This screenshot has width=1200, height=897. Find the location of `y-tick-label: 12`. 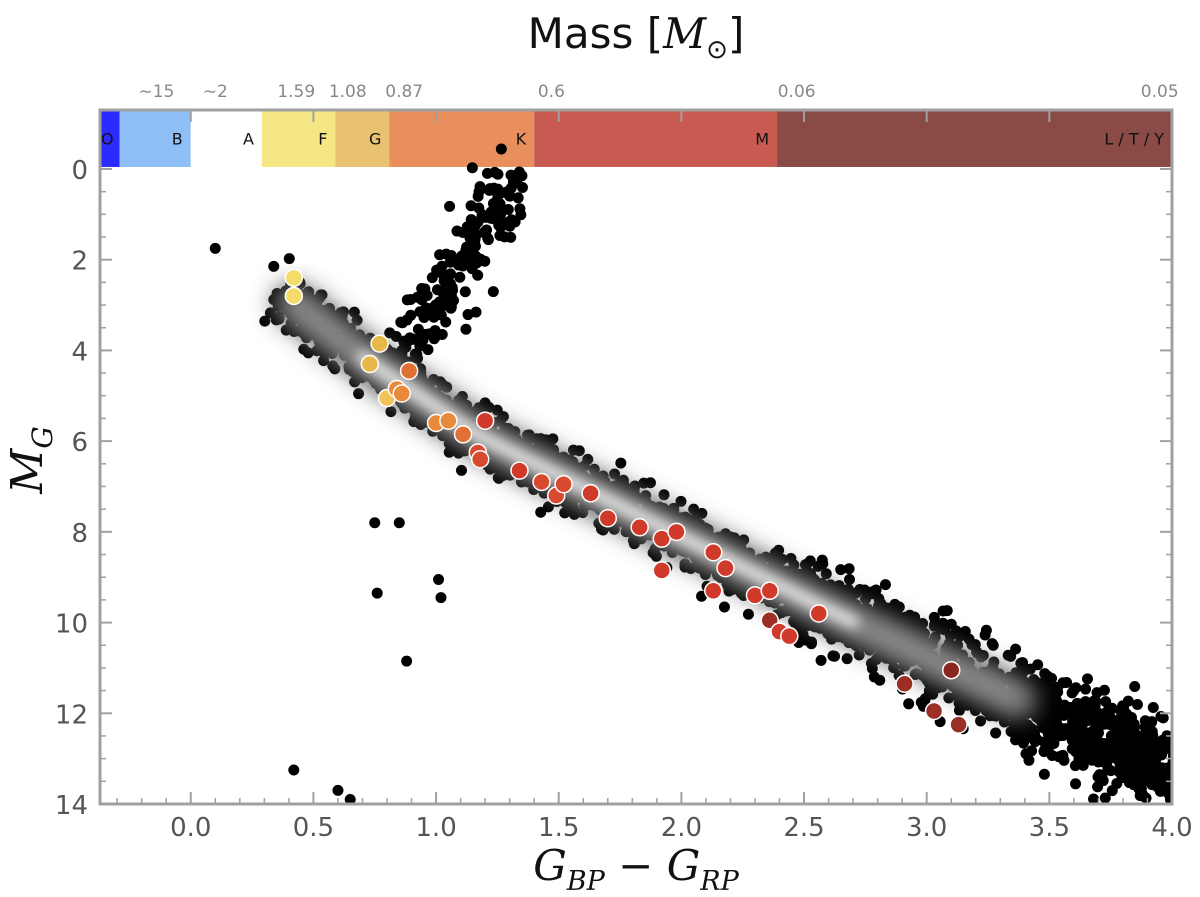

y-tick-label: 12 is located at coordinates (71, 715).